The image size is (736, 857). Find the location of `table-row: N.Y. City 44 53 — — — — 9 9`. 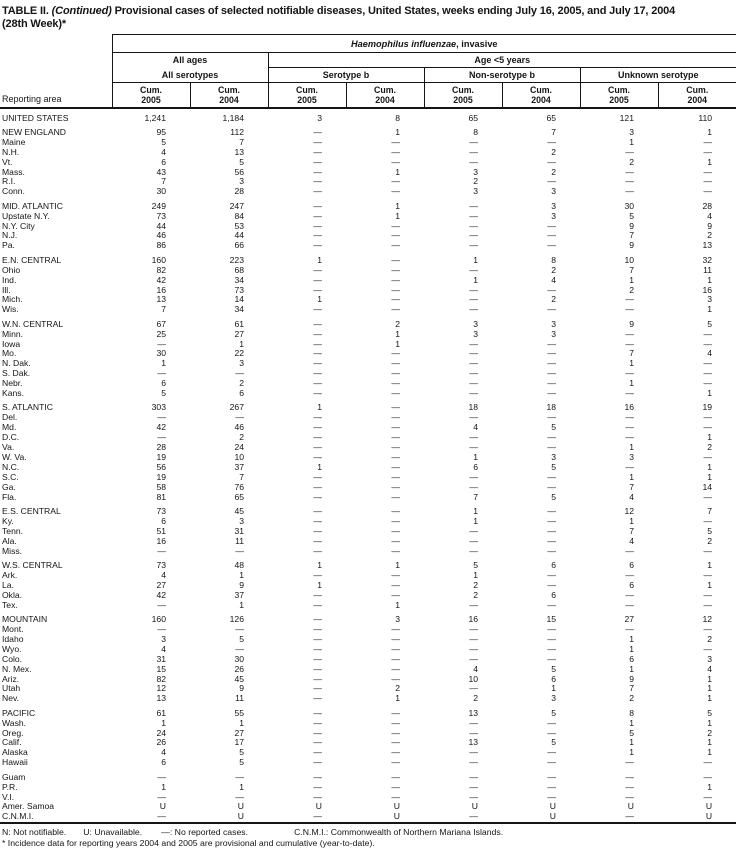

table-row: N.Y. City 44 53 — — — — 9 9 is located at coordinates (368, 226).